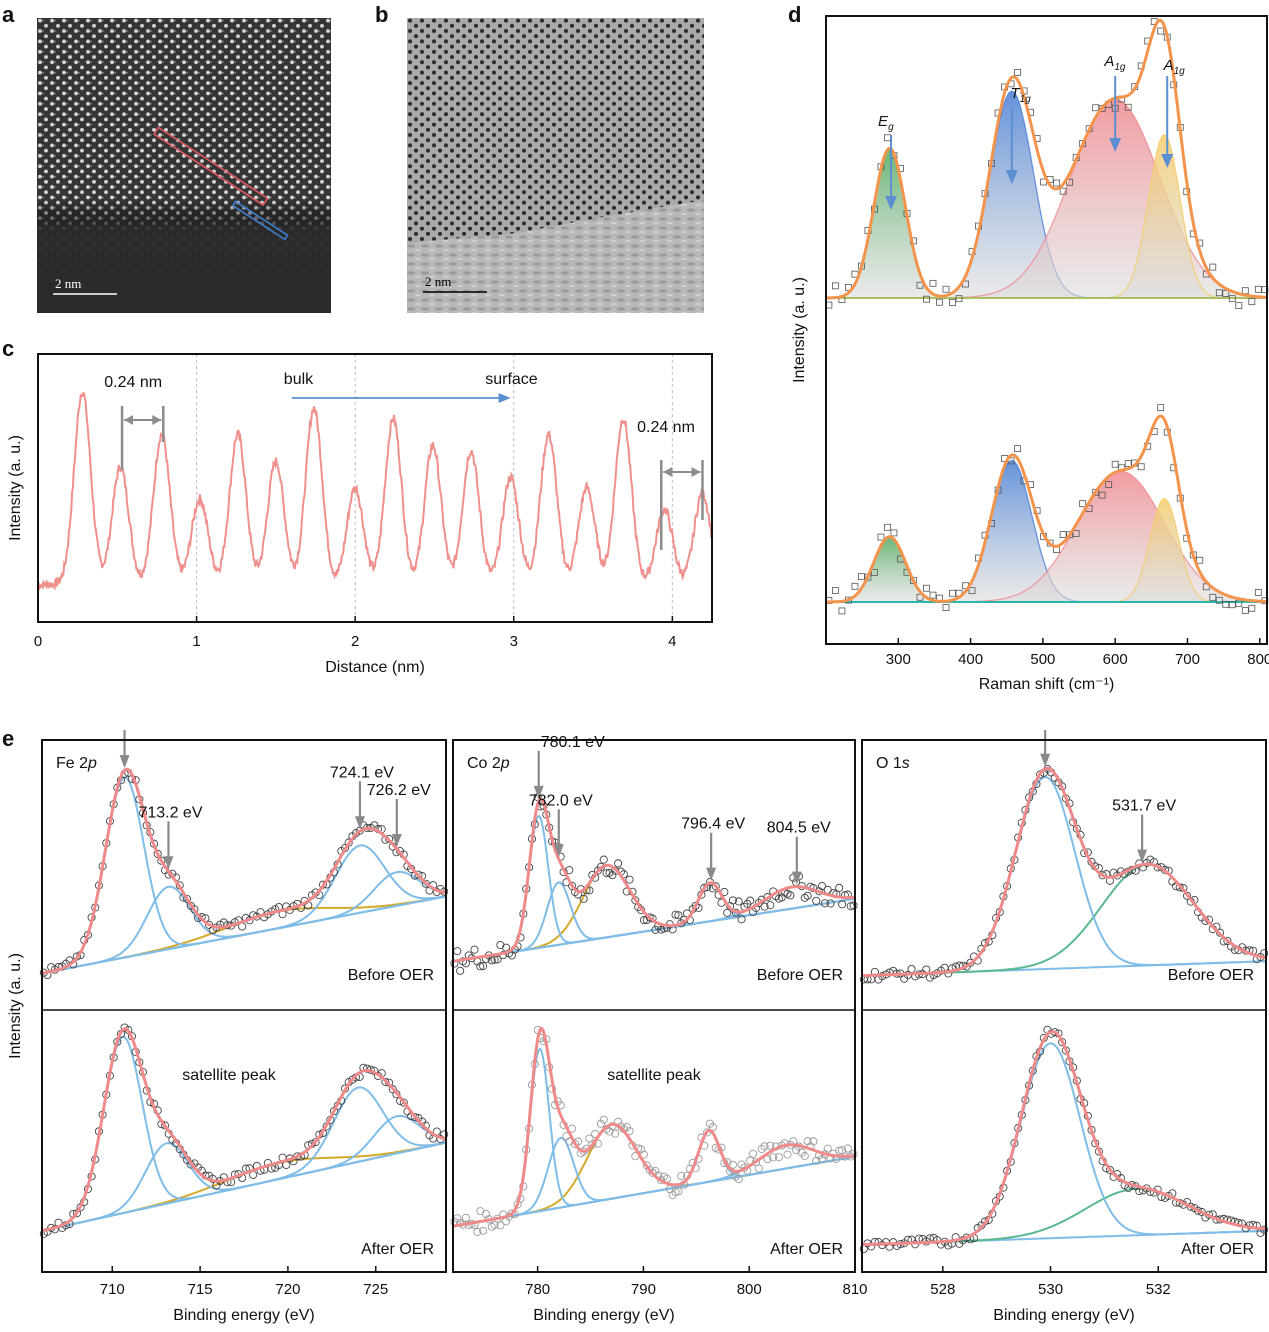 The image size is (1269, 1332). Describe the element at coordinates (362, 772) in the screenshot. I see `e-fe-peak-label-2: 724.1 eV` at that location.